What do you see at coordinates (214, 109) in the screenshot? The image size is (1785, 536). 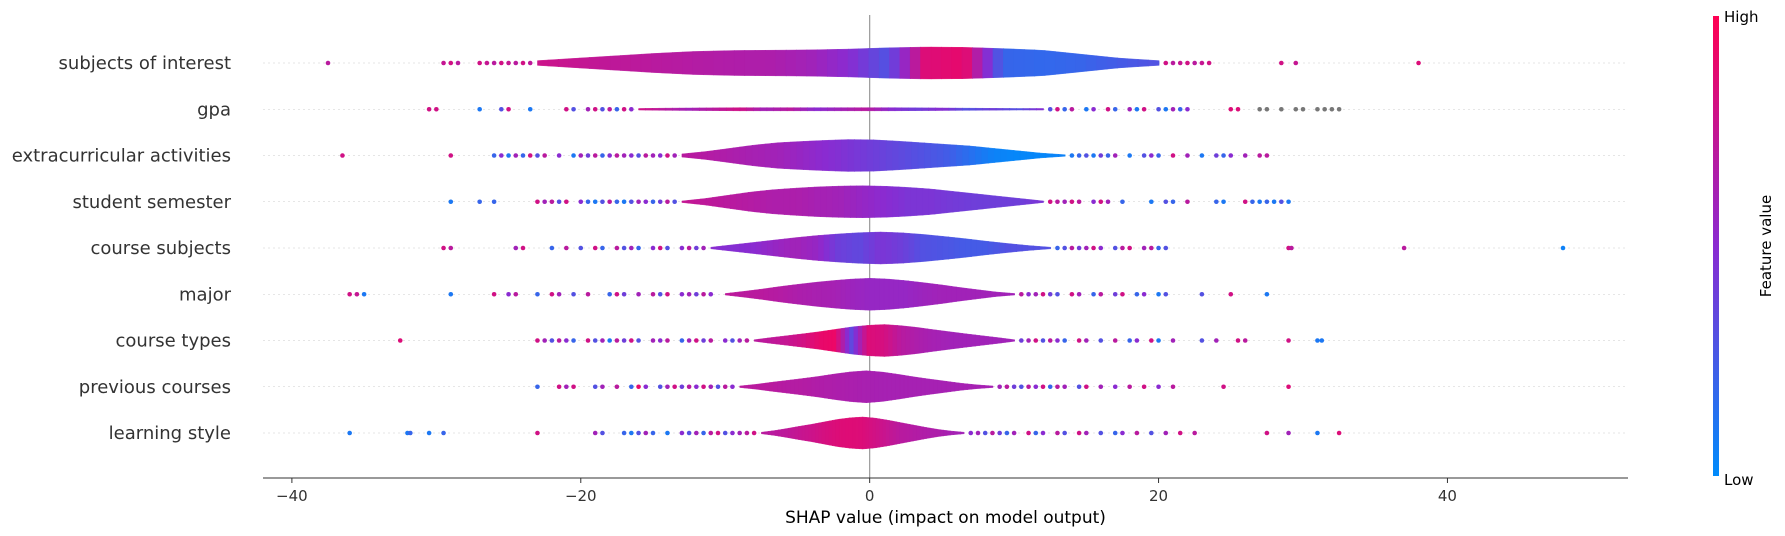 I see `feature-label: gpa` at bounding box center [214, 109].